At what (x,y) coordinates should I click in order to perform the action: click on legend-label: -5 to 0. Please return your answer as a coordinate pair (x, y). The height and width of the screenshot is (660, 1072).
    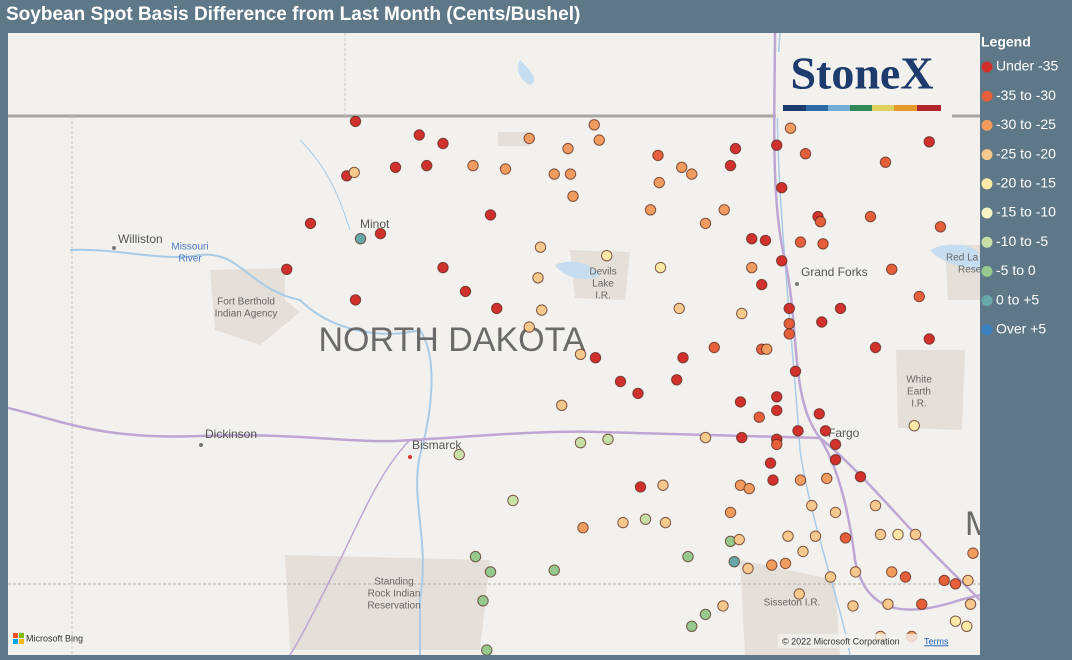
    Looking at the image, I should click on (1016, 270).